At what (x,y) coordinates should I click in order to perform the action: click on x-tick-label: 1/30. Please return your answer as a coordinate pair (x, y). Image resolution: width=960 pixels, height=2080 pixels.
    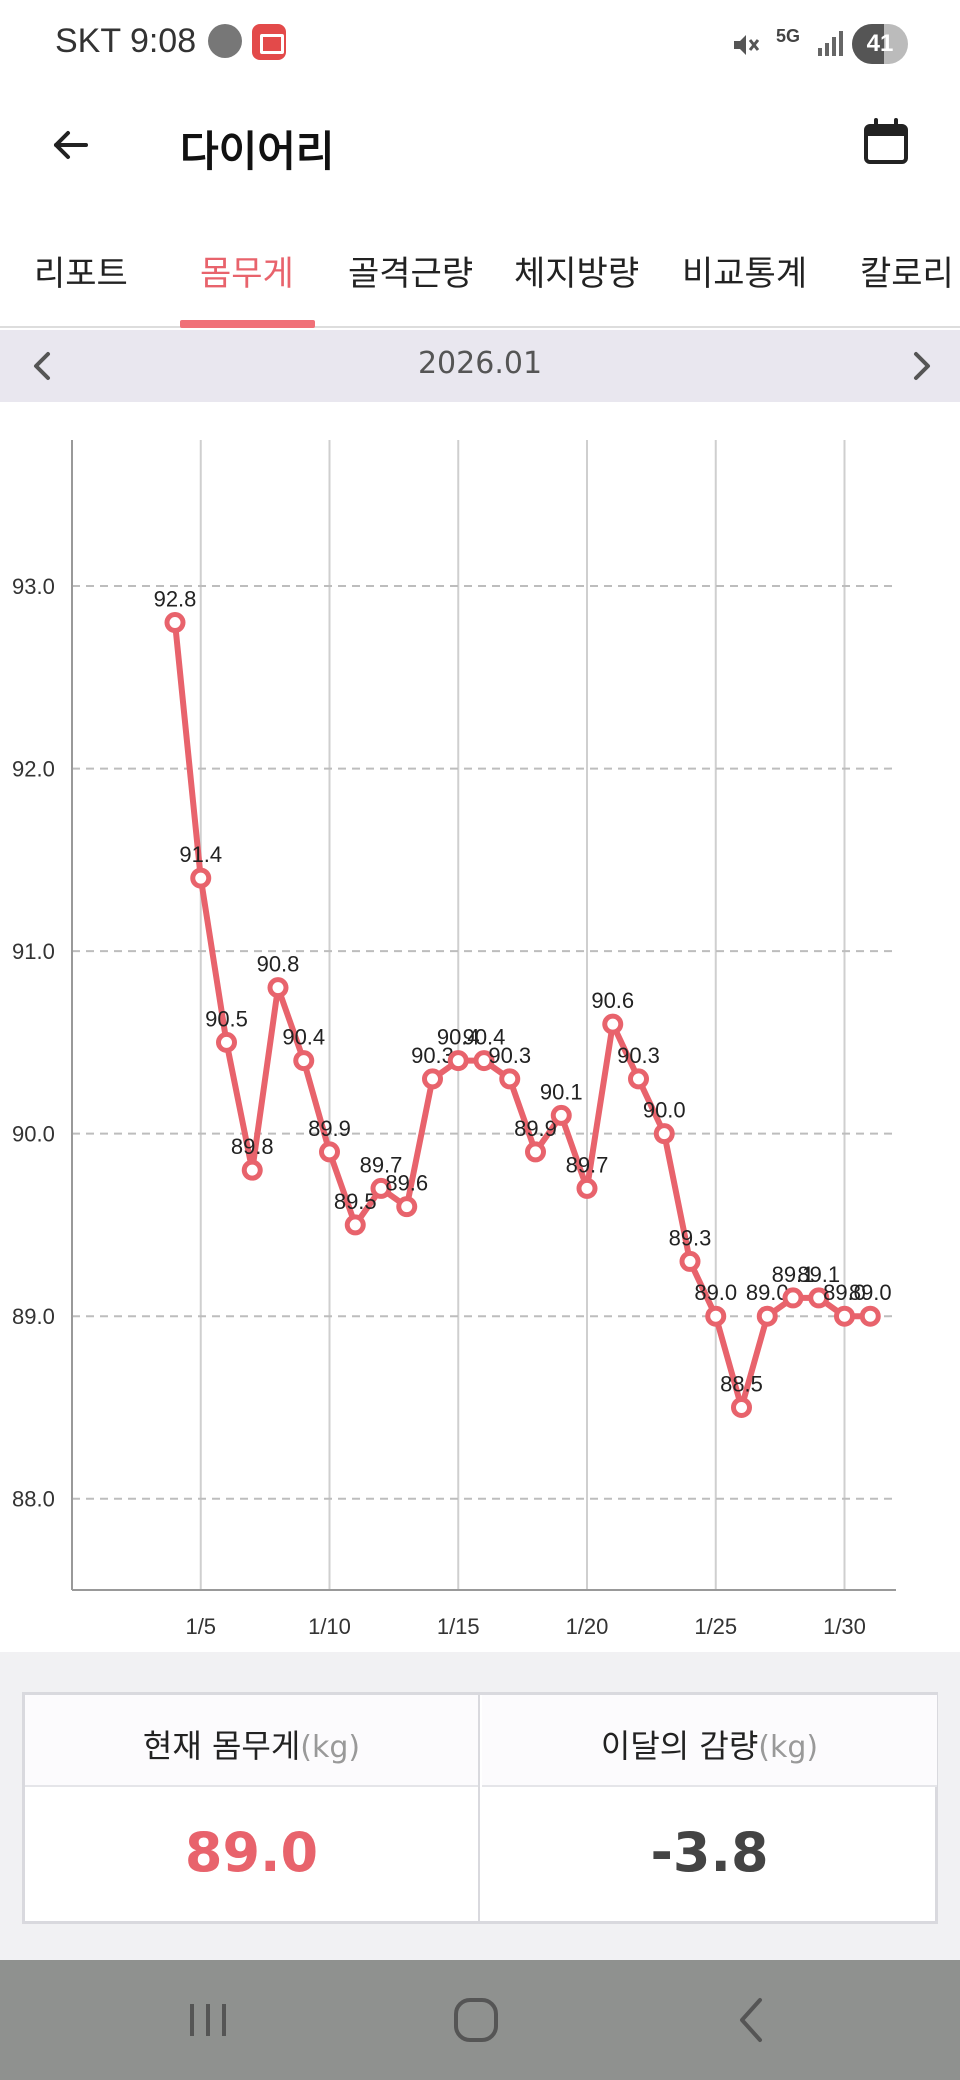
    Looking at the image, I should click on (844, 1626).